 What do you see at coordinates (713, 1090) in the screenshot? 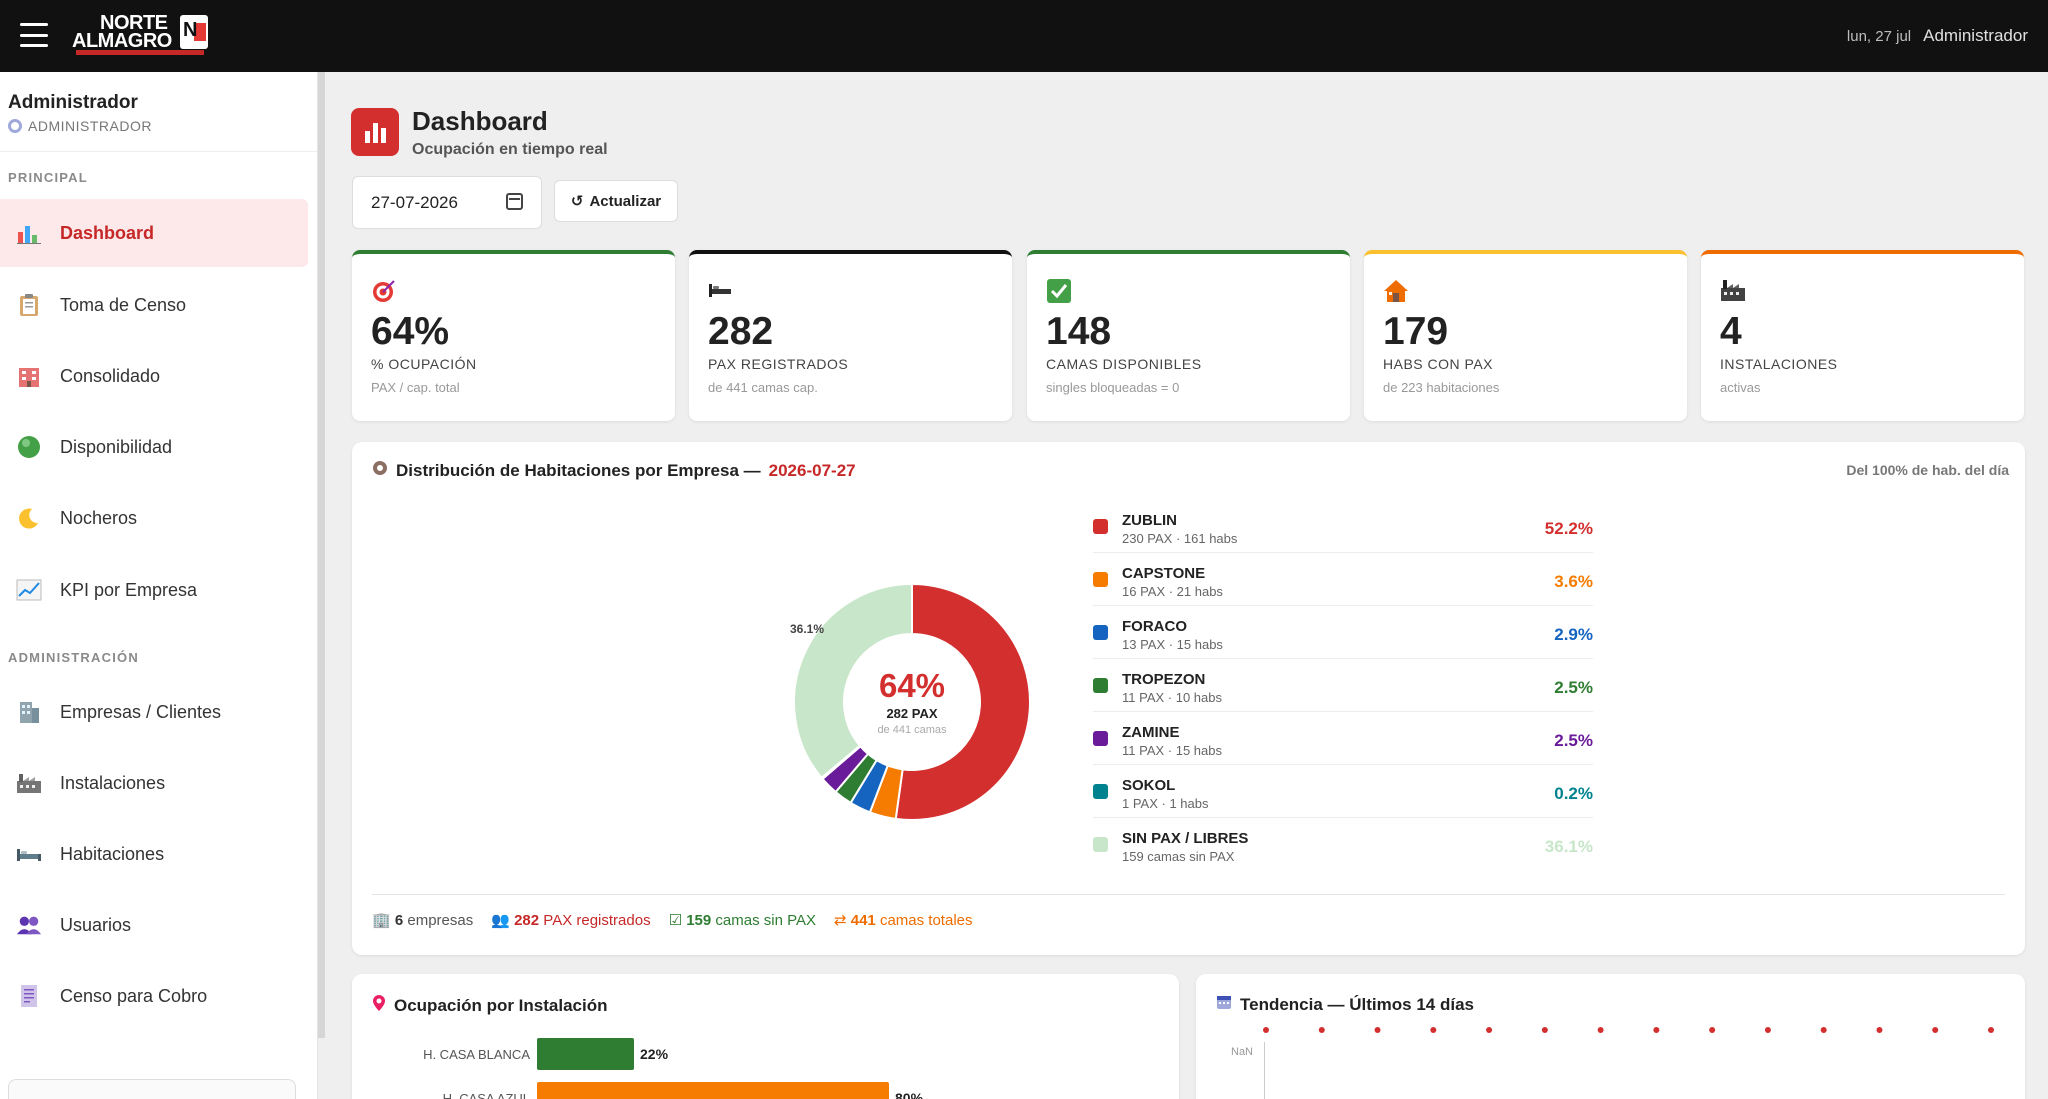
I see `installation-bar` at bounding box center [713, 1090].